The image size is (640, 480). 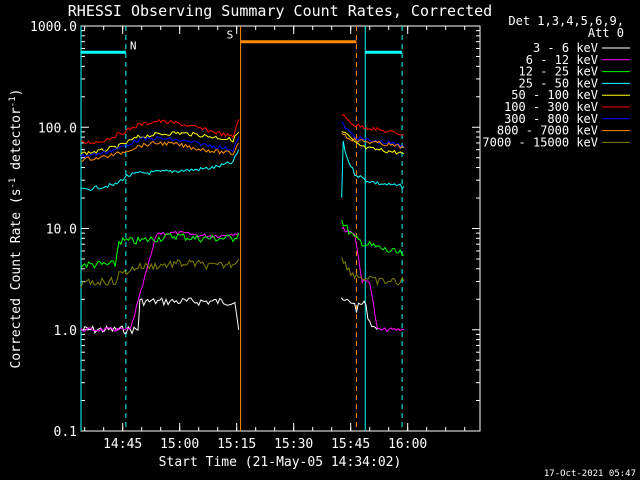 I want to click on x-tick-label: 15:30, so click(x=293, y=444).